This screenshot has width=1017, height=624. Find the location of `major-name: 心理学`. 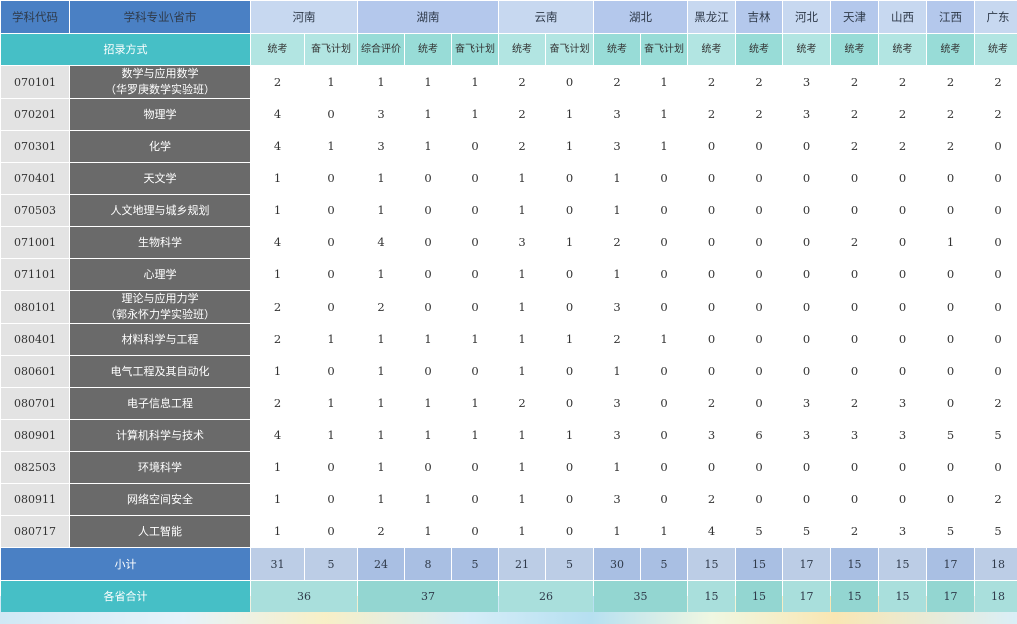

major-name: 心理学 is located at coordinates (160, 274).